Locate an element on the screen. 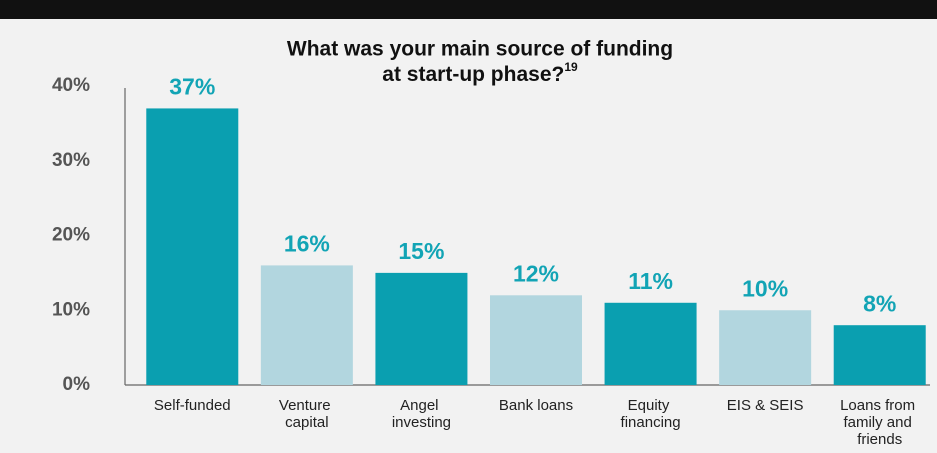 This screenshot has width=937, height=453. x-tick-label-line: Bank loans is located at coordinates (536, 405).